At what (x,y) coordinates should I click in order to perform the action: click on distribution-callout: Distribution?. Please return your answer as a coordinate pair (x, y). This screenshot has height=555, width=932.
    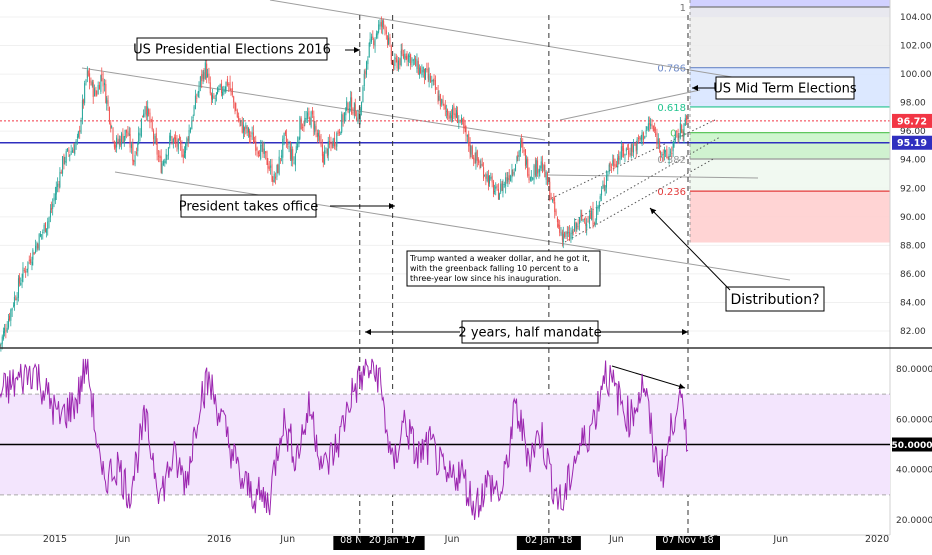
    Looking at the image, I should click on (775, 299).